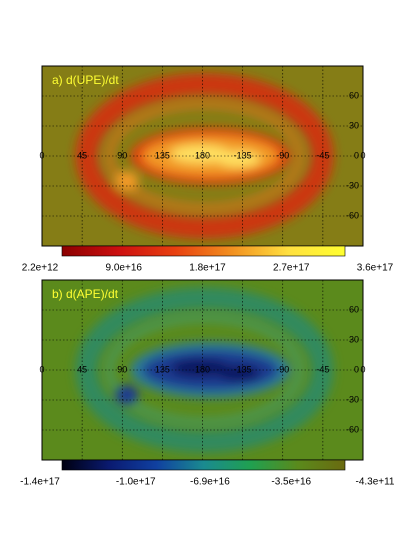  Describe the element at coordinates (136, 482) in the screenshot. I see `colorbar-tick-label: -1.0e+17` at that location.